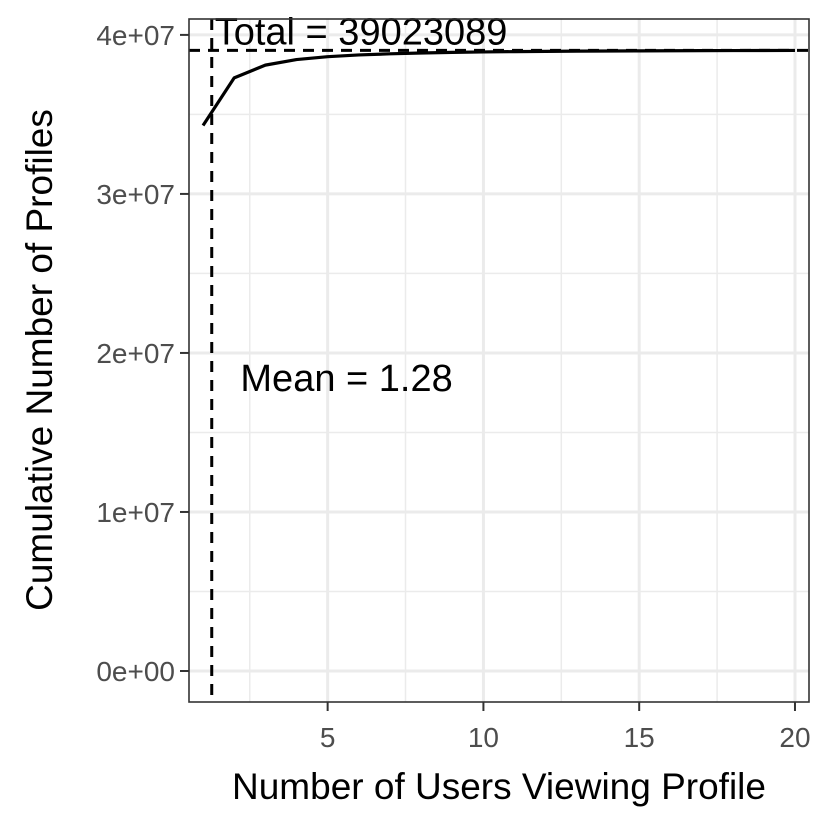  I want to click on x-axis-title: Number of Users Viewing Profile, so click(499, 786).